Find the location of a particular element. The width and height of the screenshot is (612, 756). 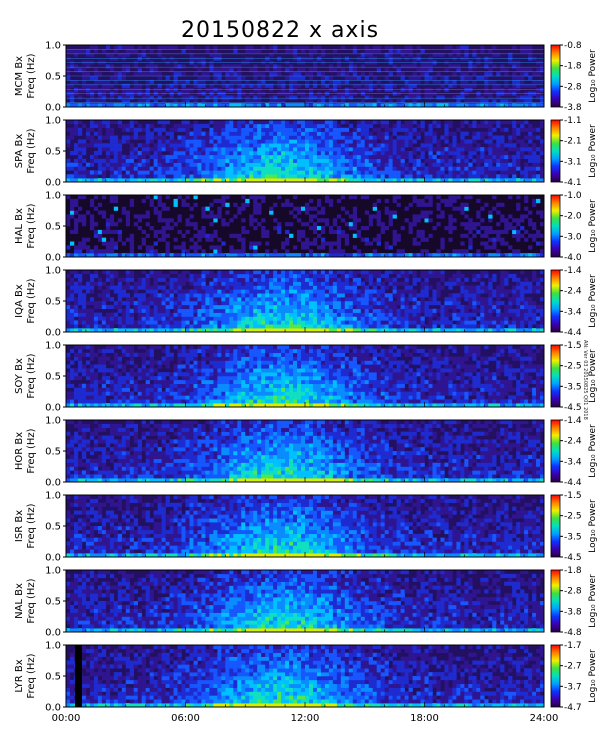

colorbar-tick-label: -2.0 is located at coordinates (573, 217).